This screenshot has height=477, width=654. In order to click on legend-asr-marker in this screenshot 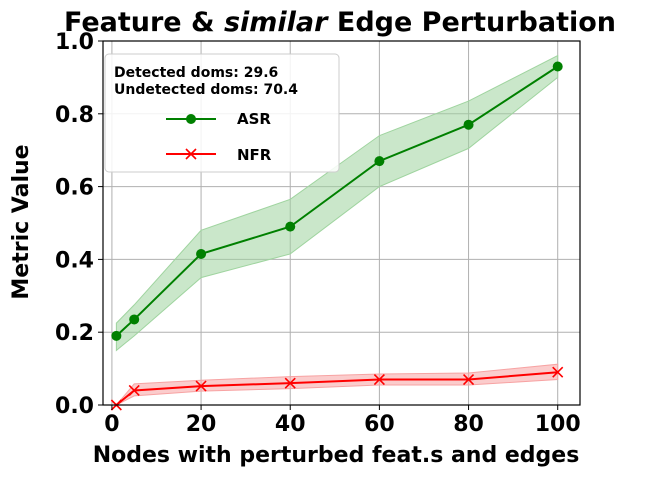, I will do `click(191, 119)`.